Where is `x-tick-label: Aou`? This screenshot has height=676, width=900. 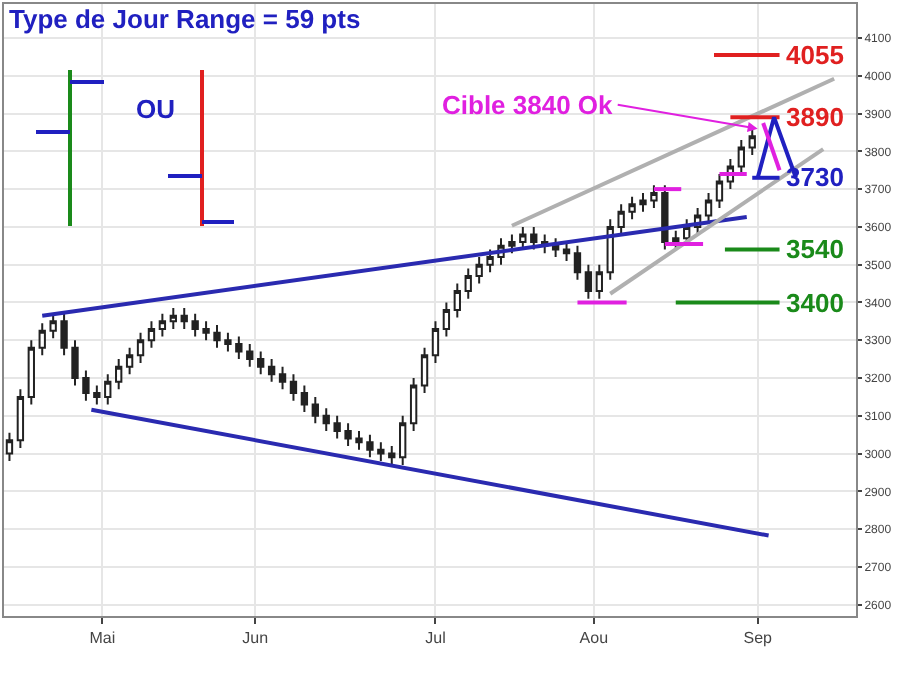
x-tick-label: Aou is located at coordinates (594, 638).